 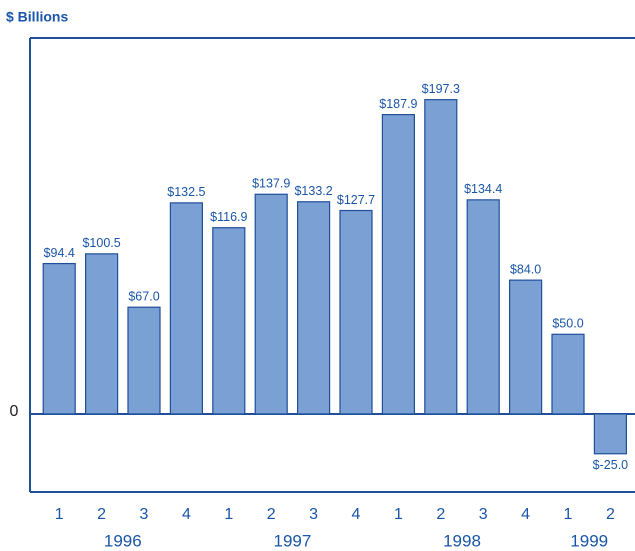 What do you see at coordinates (441, 89) in the screenshot?
I see `value-label: $197.3` at bounding box center [441, 89].